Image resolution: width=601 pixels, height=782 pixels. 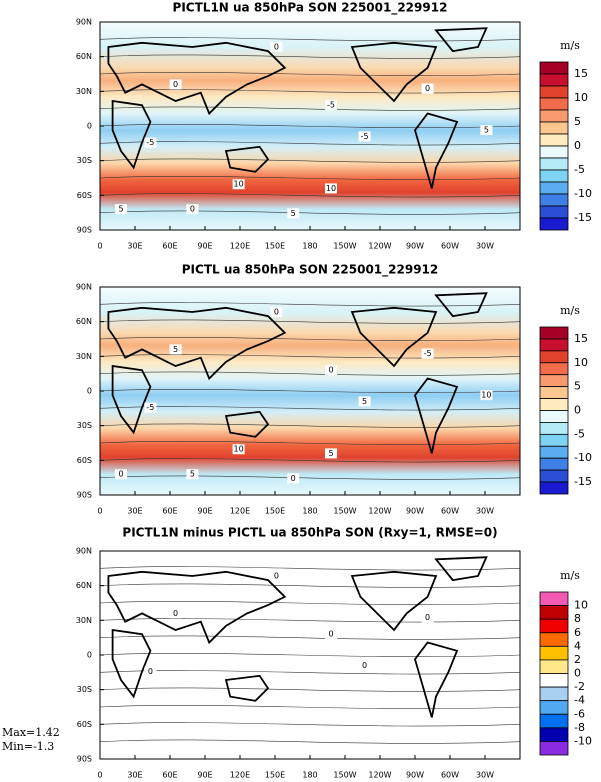 What do you see at coordinates (577, 632) in the screenshot?
I see `colorbar-label: 6` at bounding box center [577, 632].